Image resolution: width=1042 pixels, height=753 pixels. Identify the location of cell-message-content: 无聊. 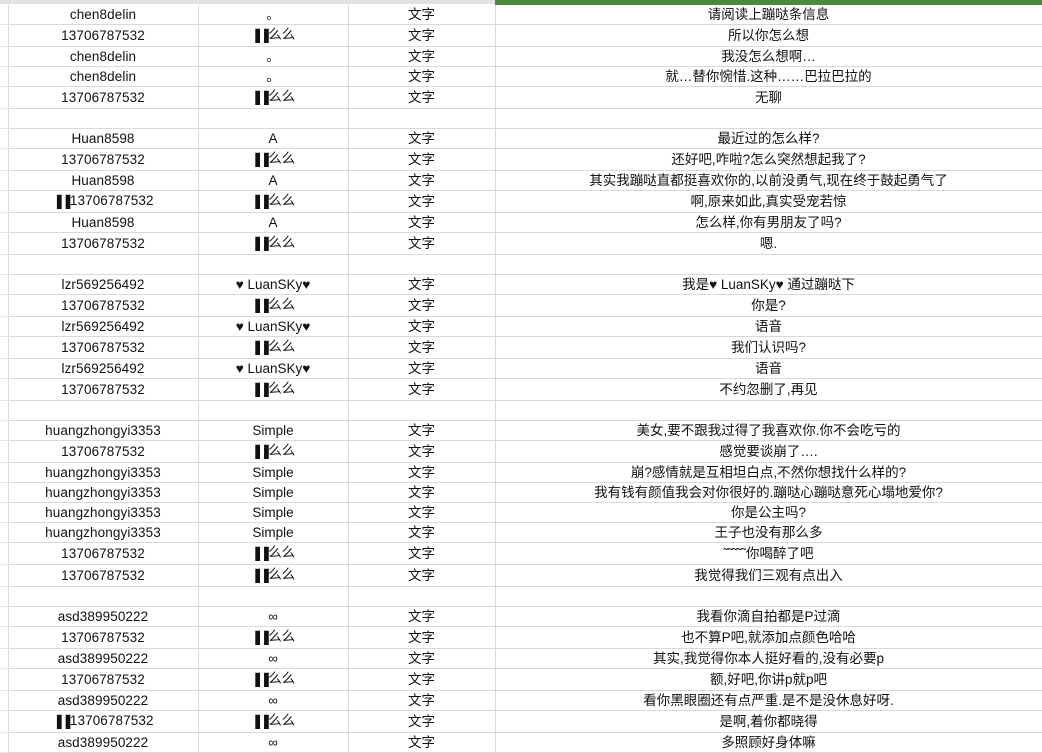
(768, 97).